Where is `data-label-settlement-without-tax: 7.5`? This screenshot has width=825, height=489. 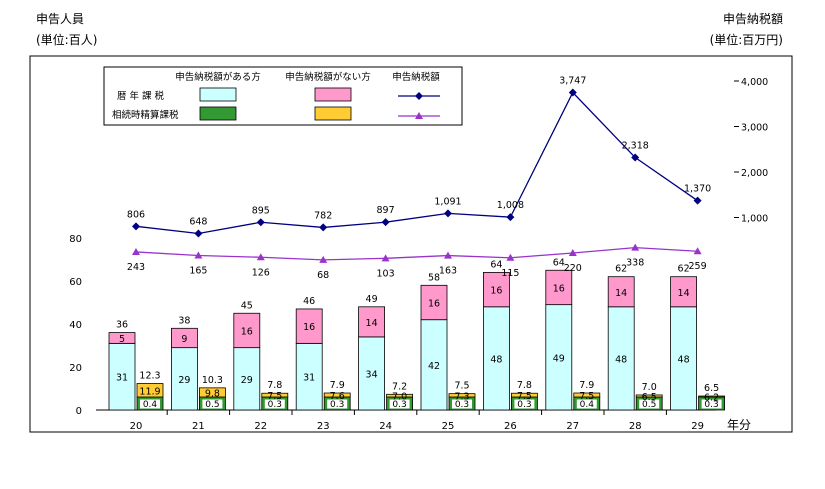
data-label-settlement-without-tax: 7.5 is located at coordinates (586, 396).